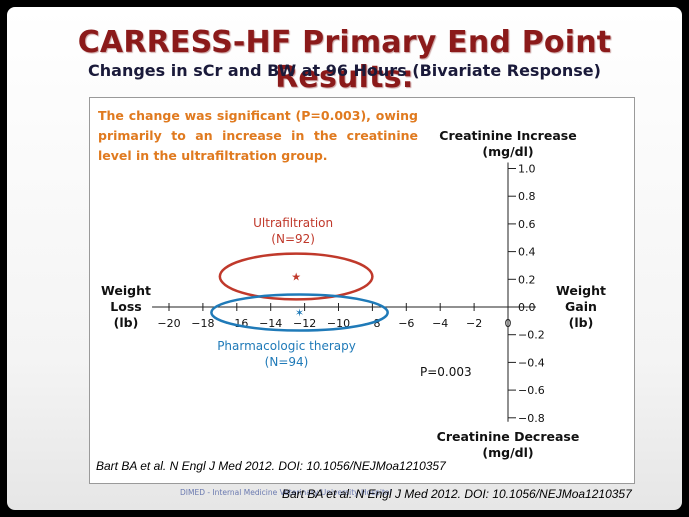  Describe the element at coordinates (286, 346) in the screenshot. I see `series-label: Pharmacologic therapy` at that location.